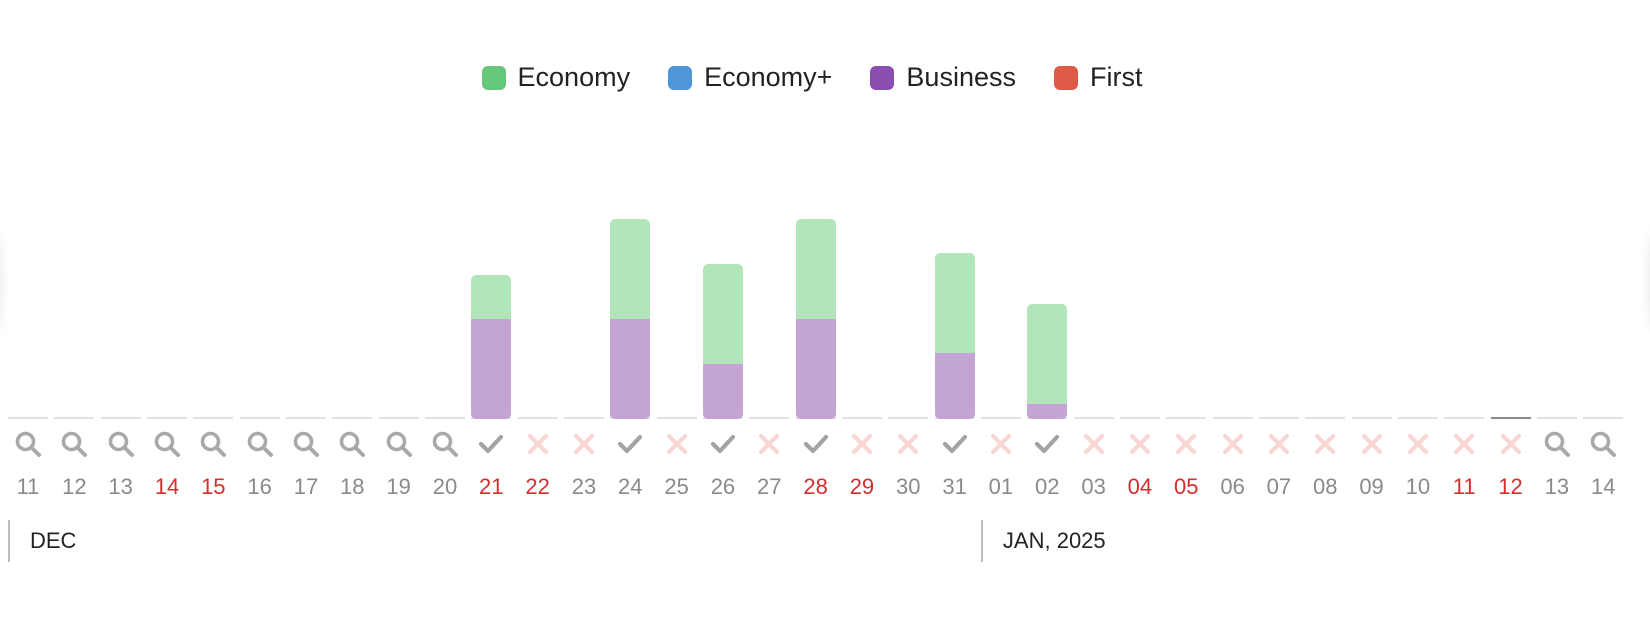 The image size is (1650, 626). Describe the element at coordinates (1043, 541) in the screenshot. I see `month-label: JAN, 2025` at that location.